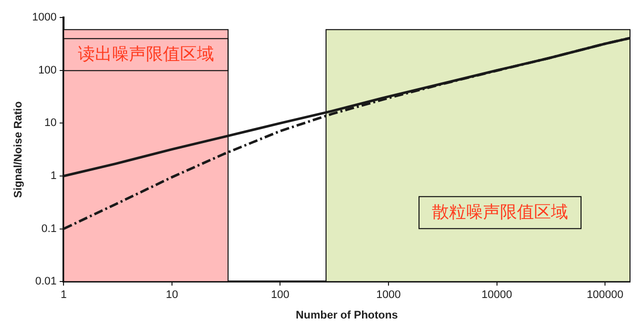  I want to click on x-tick-label: 100, so click(280, 295).